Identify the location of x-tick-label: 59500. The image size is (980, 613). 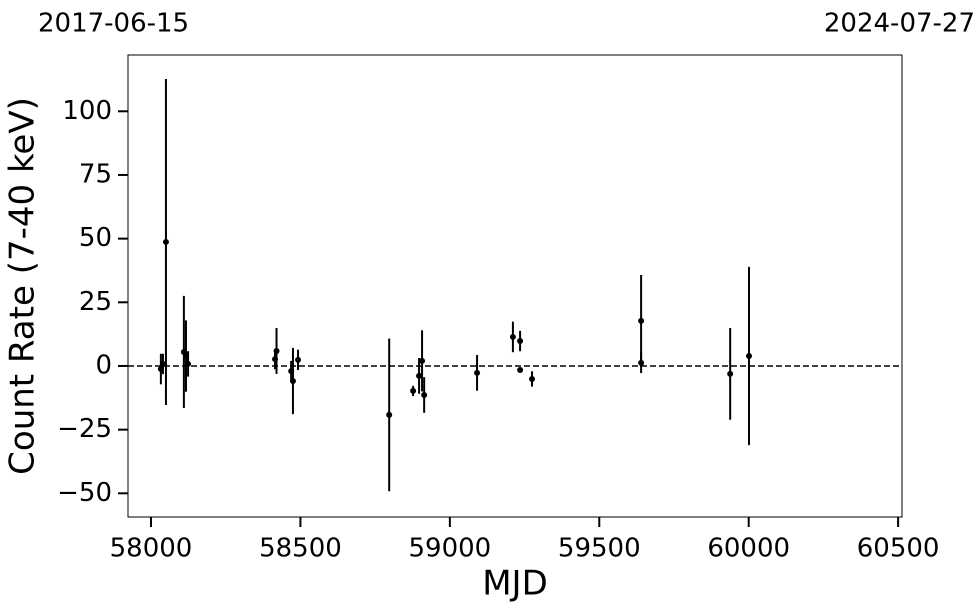
(599, 549).